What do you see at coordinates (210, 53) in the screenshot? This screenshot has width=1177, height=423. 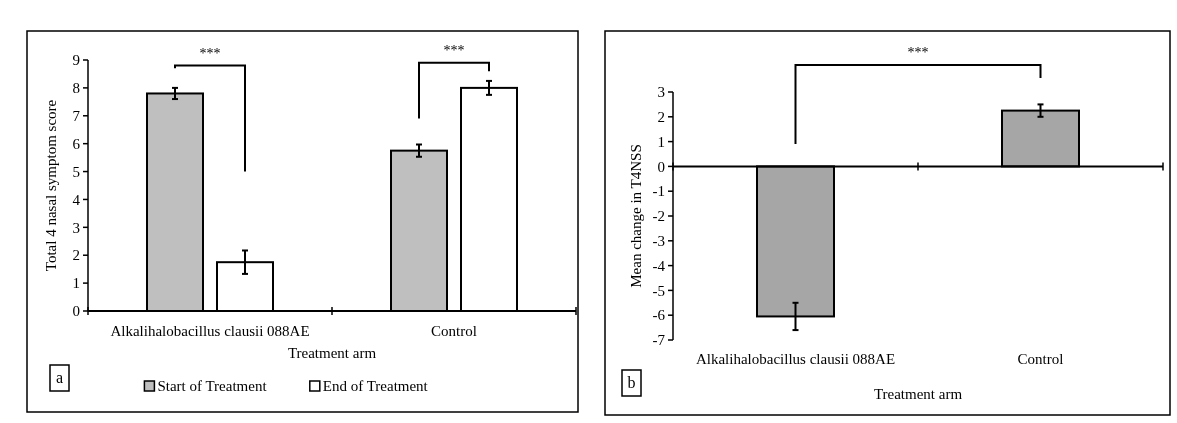 I see `annotation: ***` at bounding box center [210, 53].